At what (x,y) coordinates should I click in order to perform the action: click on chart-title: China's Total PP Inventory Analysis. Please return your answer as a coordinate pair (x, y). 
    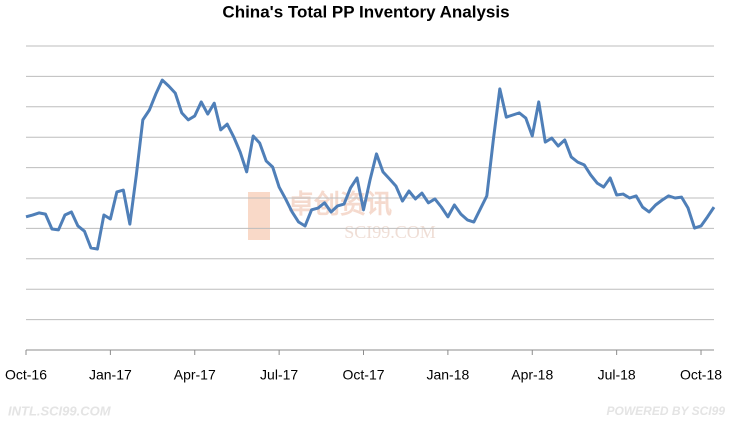
    Looking at the image, I should click on (365, 11).